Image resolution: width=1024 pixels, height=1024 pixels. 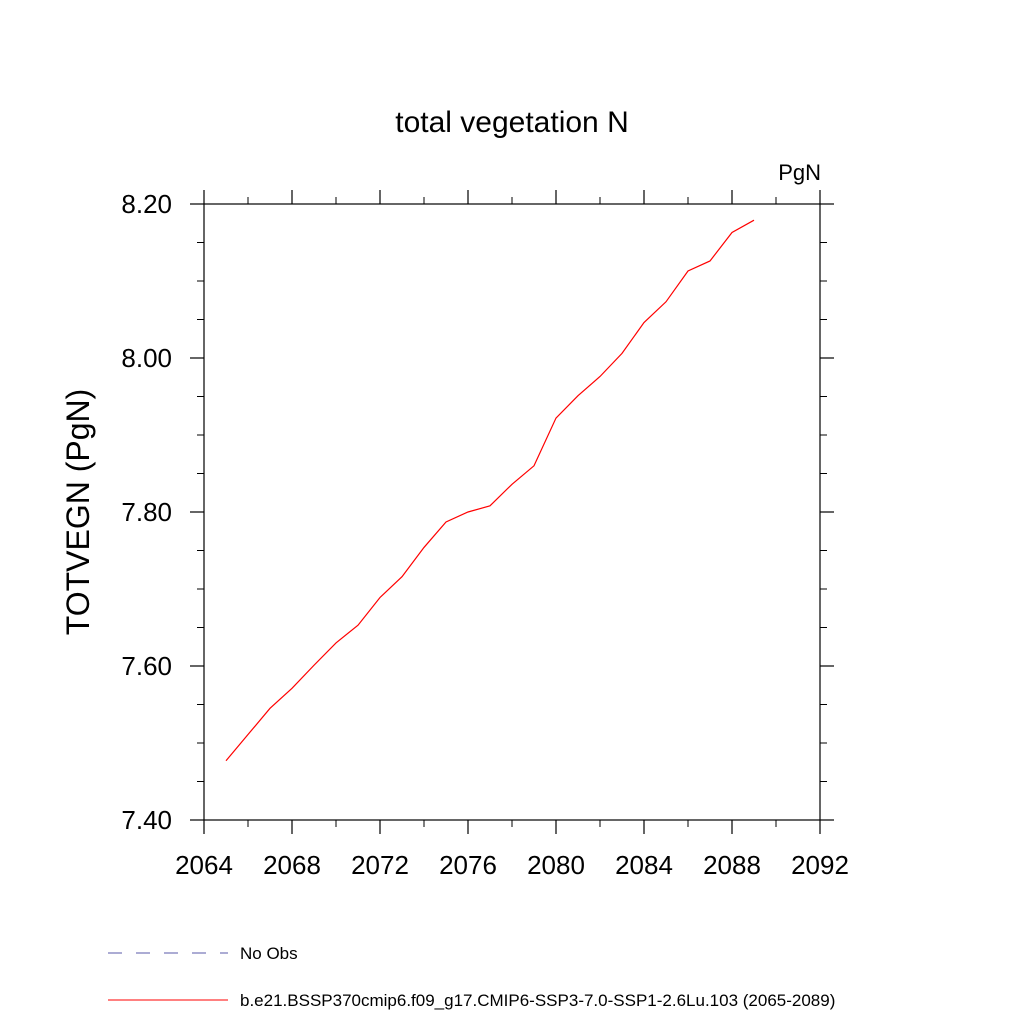 What do you see at coordinates (380, 865) in the screenshot?
I see `x-tick-label: 2072` at bounding box center [380, 865].